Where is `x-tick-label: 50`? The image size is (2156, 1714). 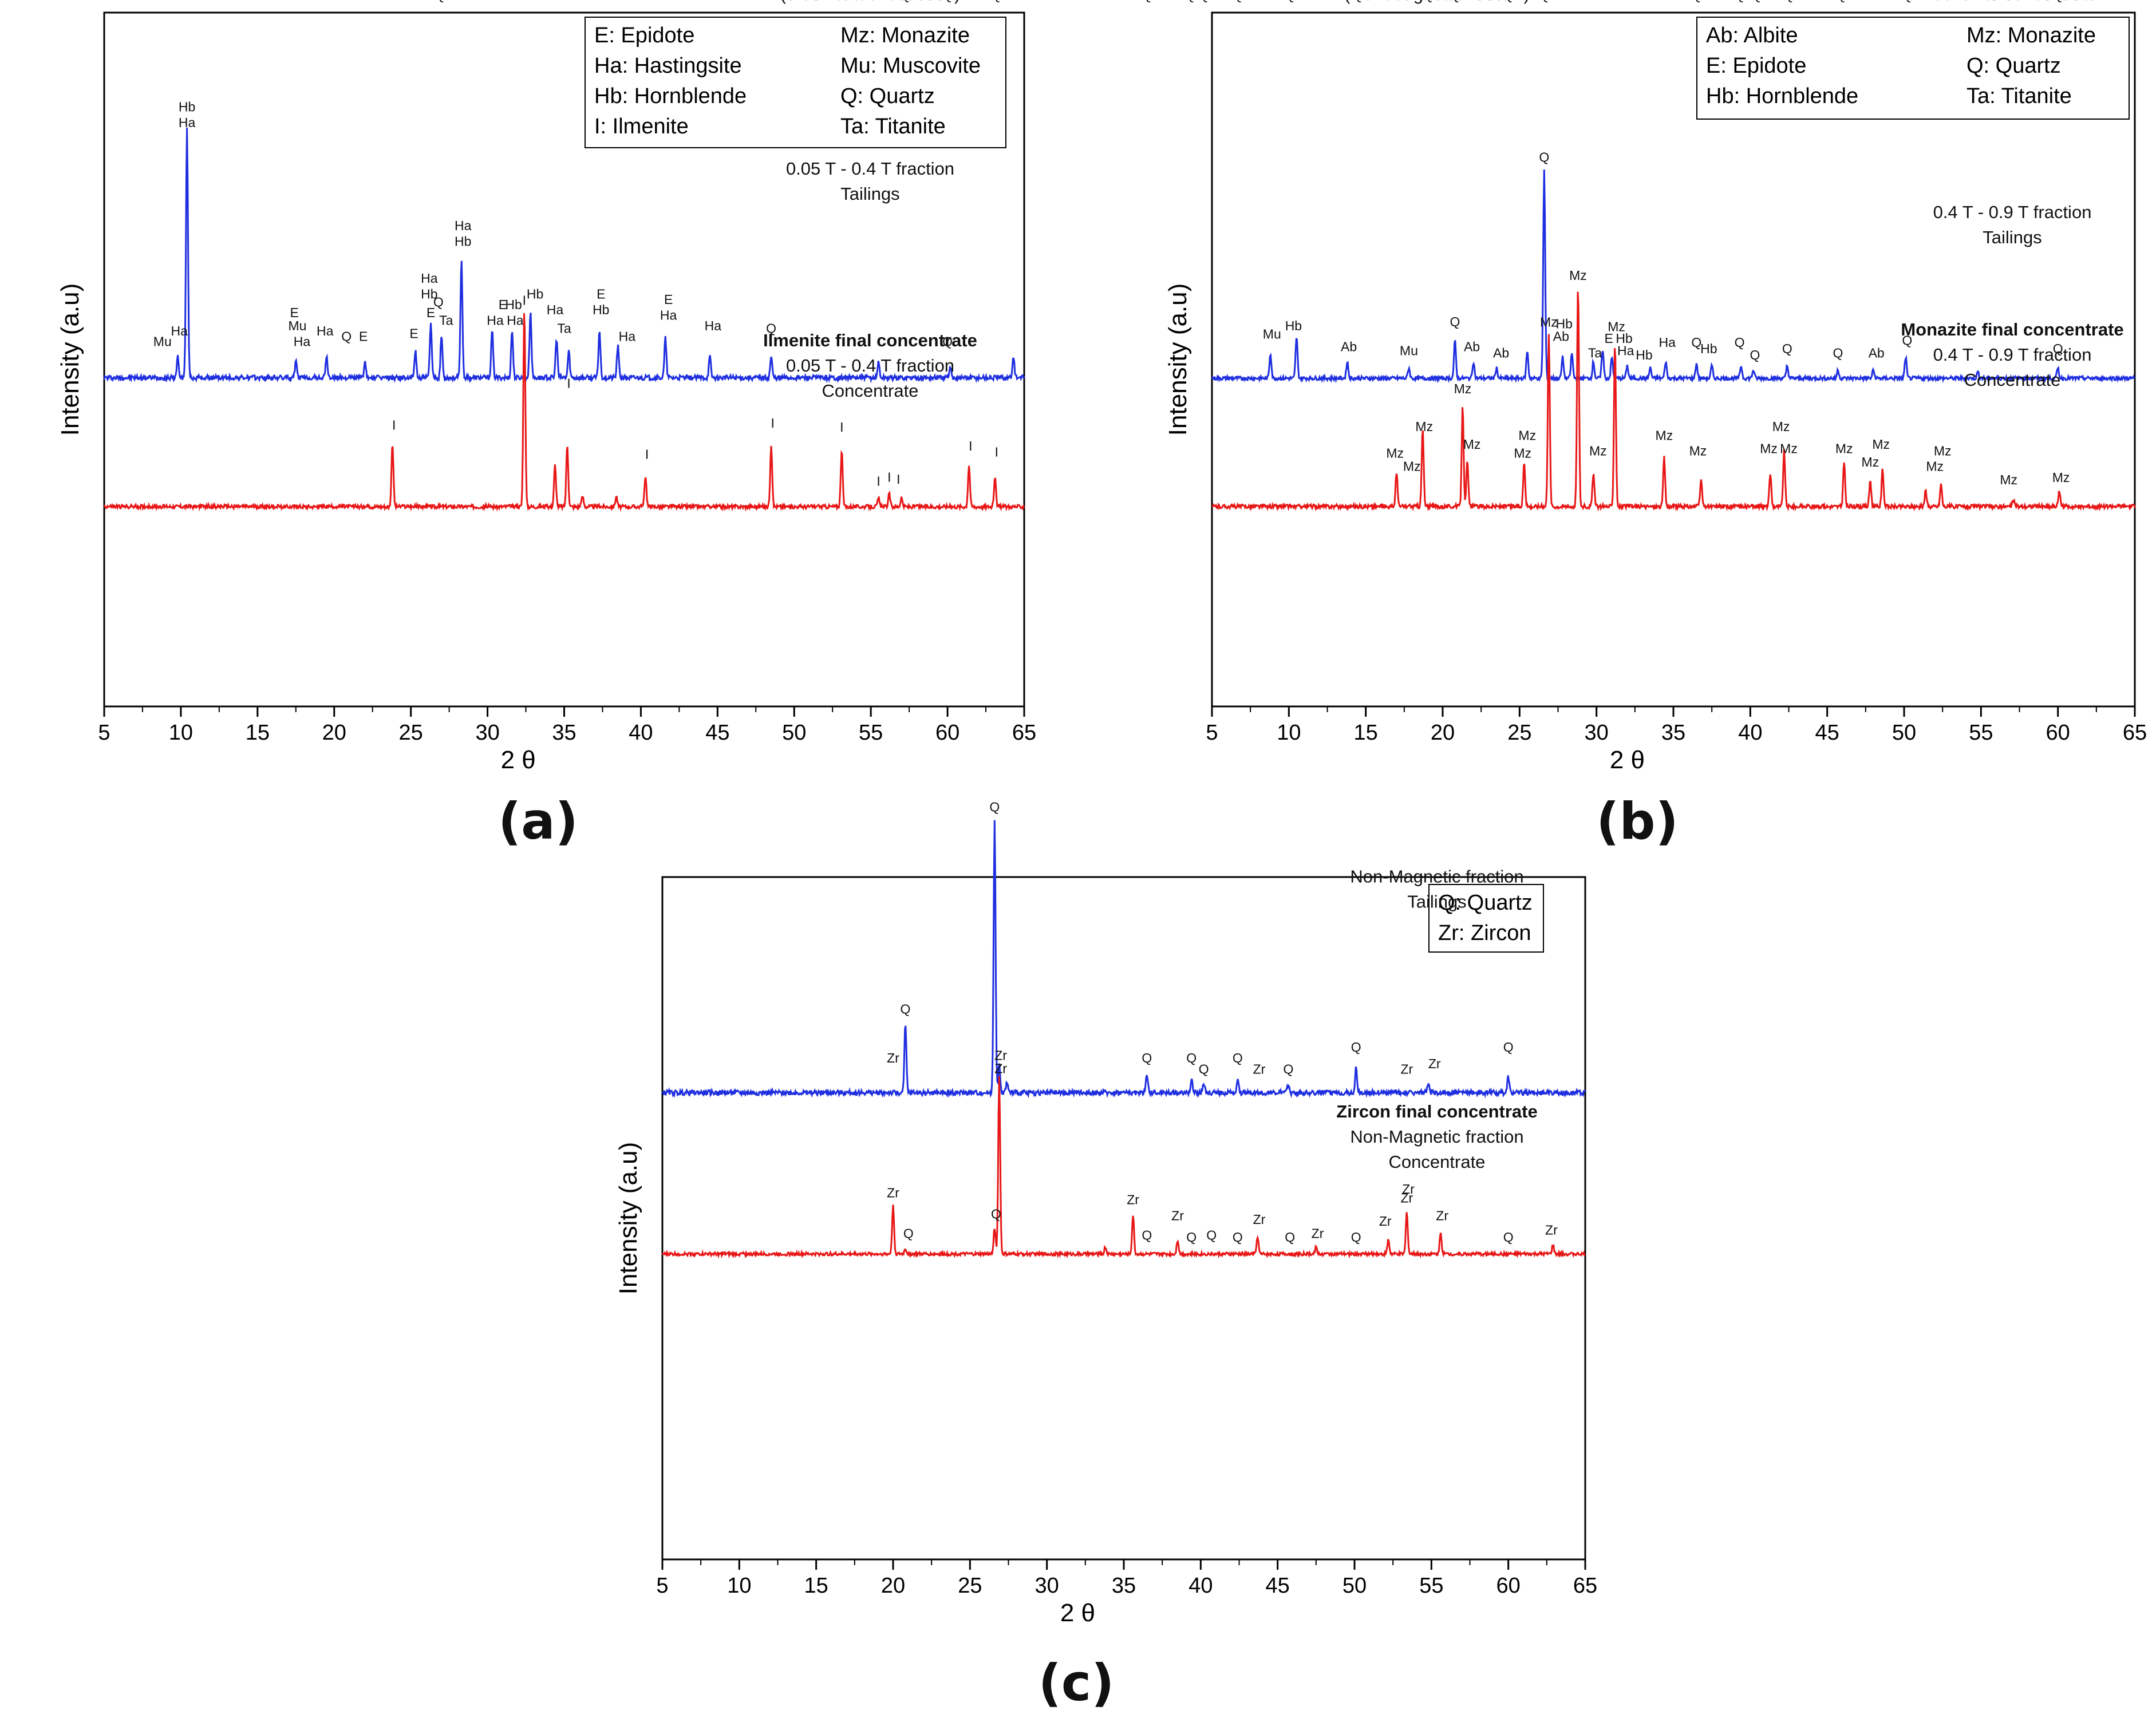 x-tick-label: 50 is located at coordinates (1904, 733).